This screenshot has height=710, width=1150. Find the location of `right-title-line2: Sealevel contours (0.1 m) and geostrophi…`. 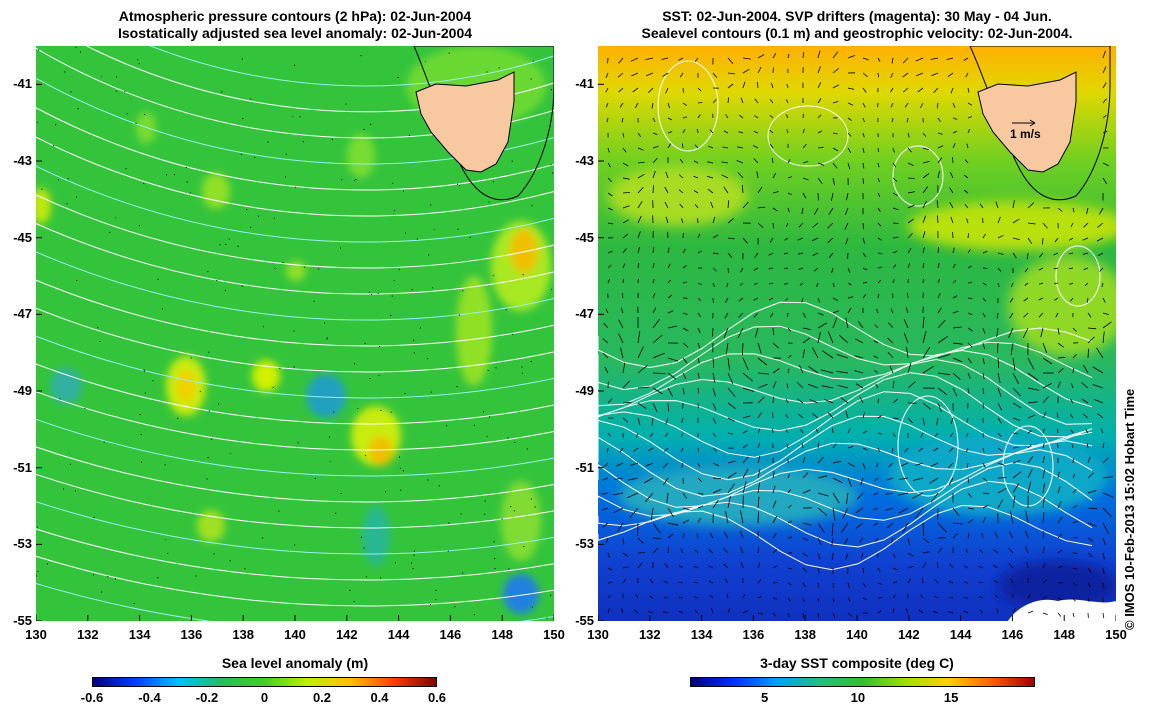

right-title-line2: Sealevel contours (0.1 m) and geostrophi… is located at coordinates (857, 33).